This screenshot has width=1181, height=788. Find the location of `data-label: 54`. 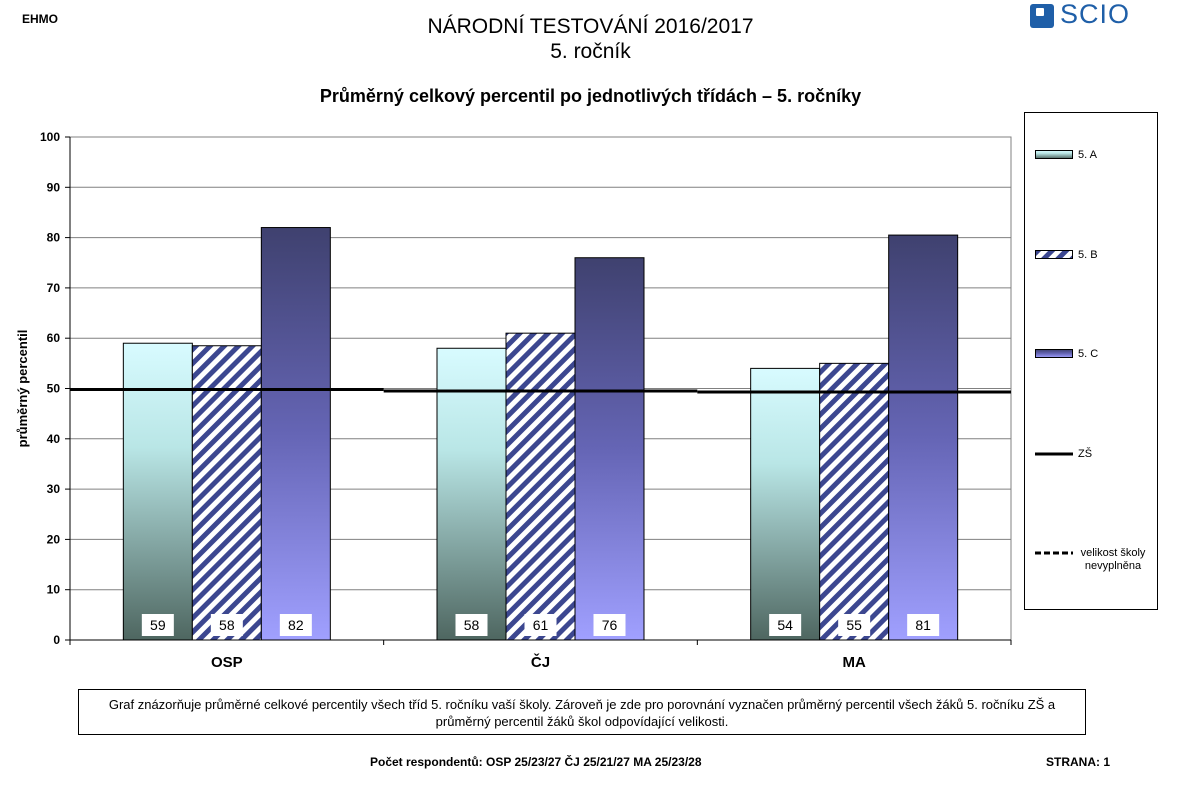

data-label: 54 is located at coordinates (785, 625).